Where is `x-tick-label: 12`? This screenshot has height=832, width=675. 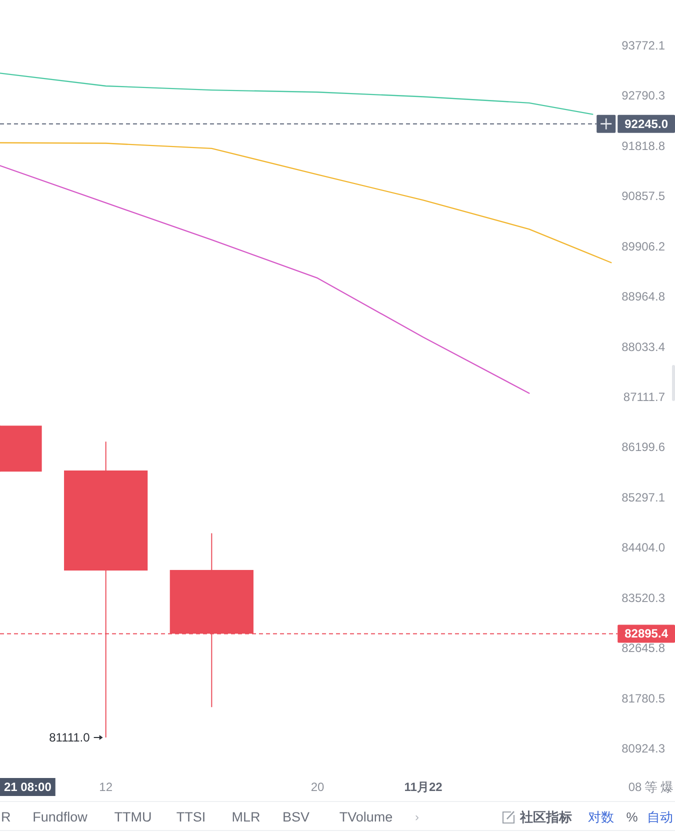
x-tick-label: 12 is located at coordinates (106, 787).